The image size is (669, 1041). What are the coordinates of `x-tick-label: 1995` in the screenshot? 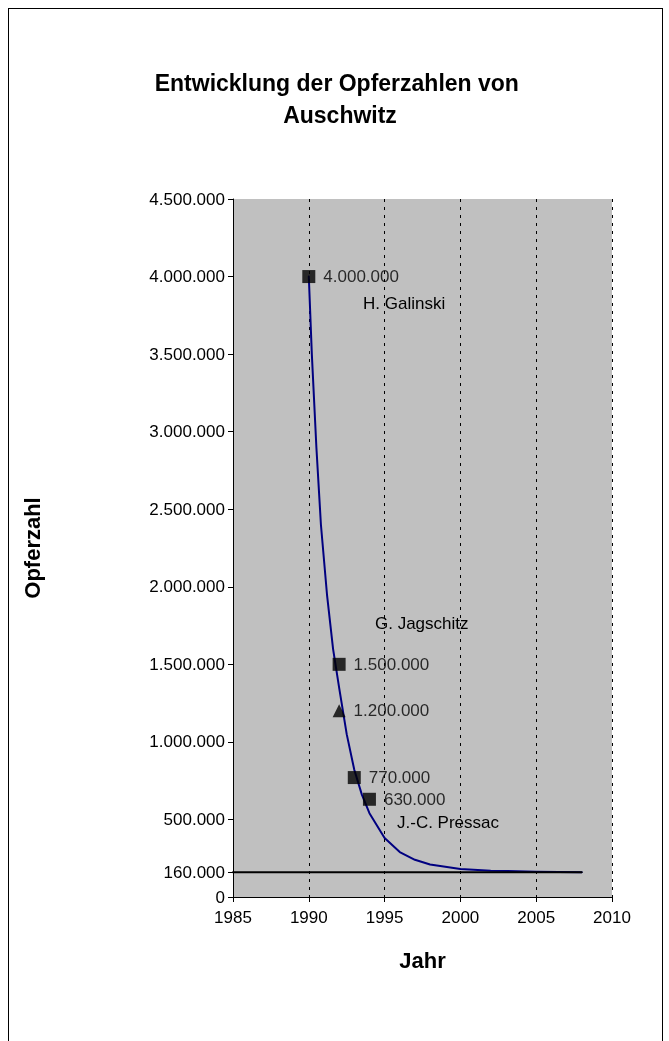 It's located at (384, 917).